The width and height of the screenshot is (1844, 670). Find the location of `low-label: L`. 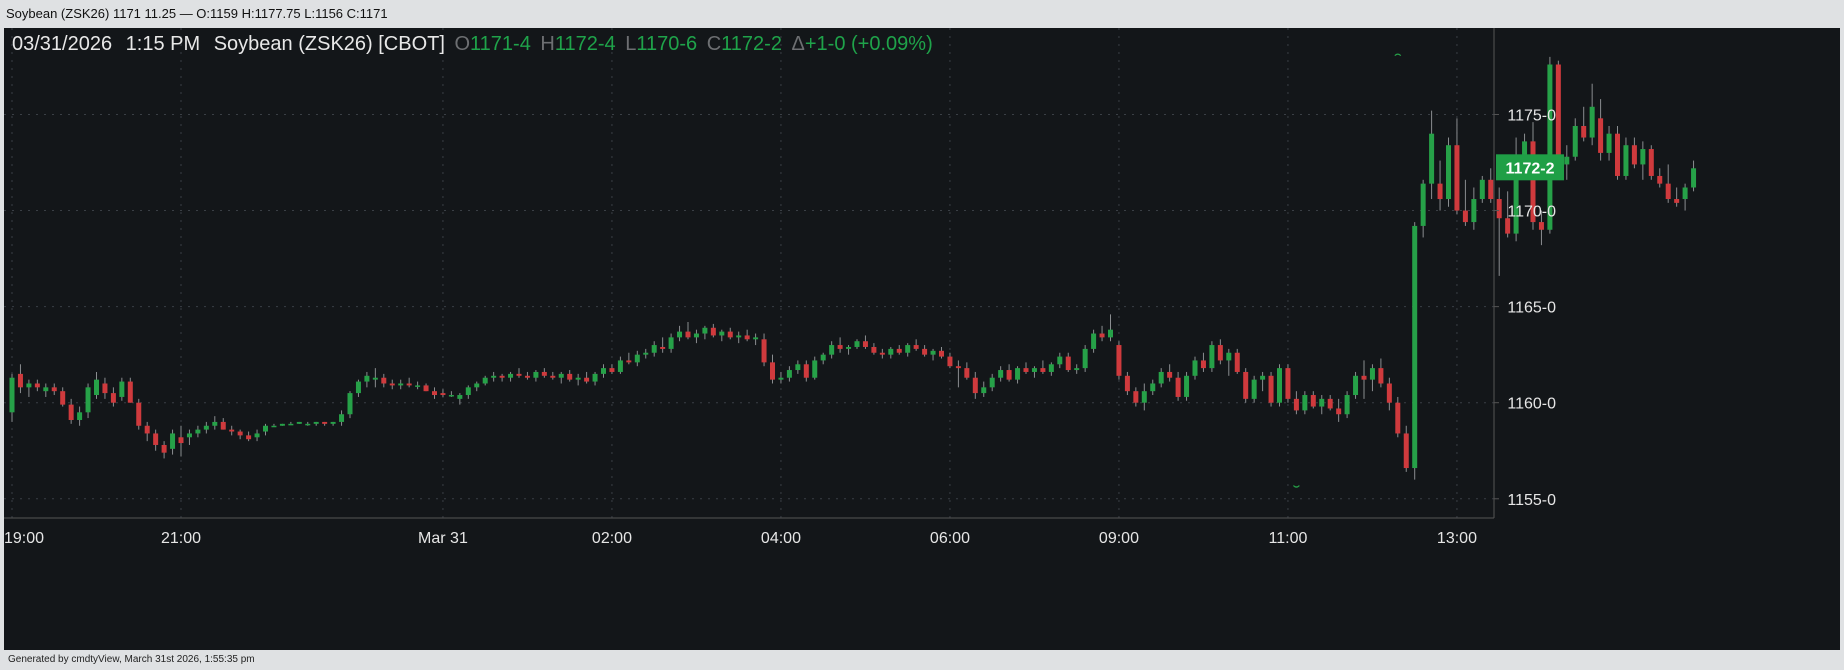

low-label: L is located at coordinates (631, 44).